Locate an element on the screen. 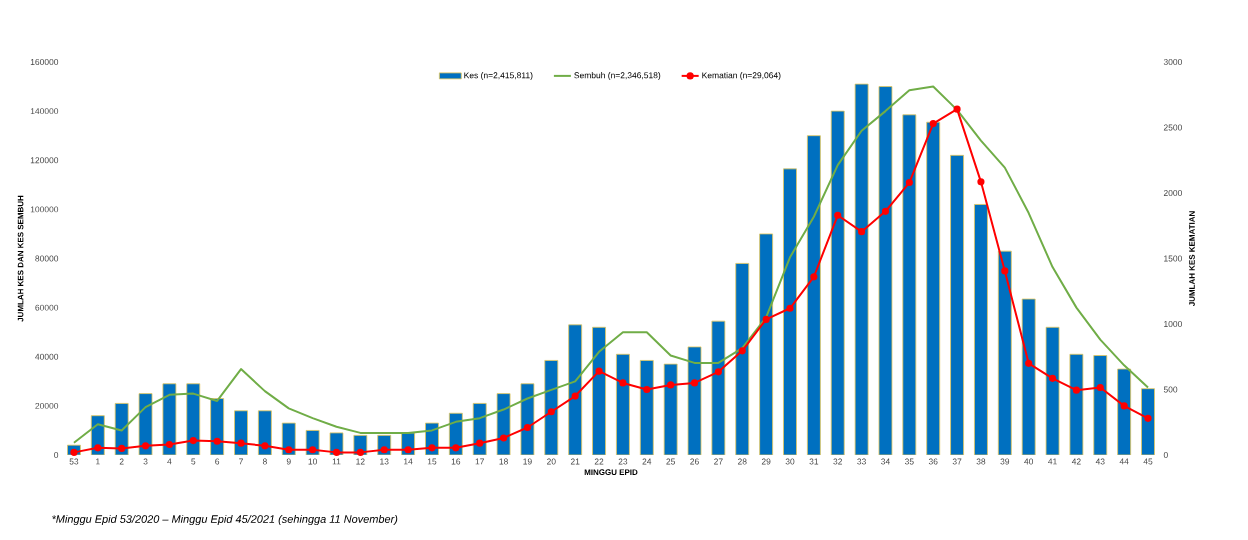  x-tick-label: 11 is located at coordinates (336, 461).